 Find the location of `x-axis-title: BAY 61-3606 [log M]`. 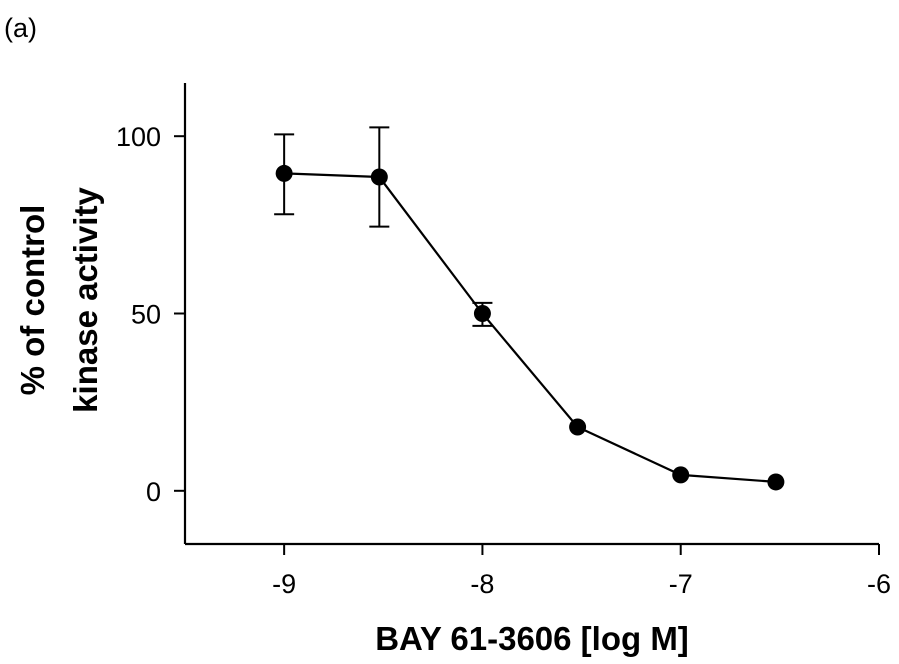

x-axis-title: BAY 61-3606 [log M] is located at coordinates (532, 638).